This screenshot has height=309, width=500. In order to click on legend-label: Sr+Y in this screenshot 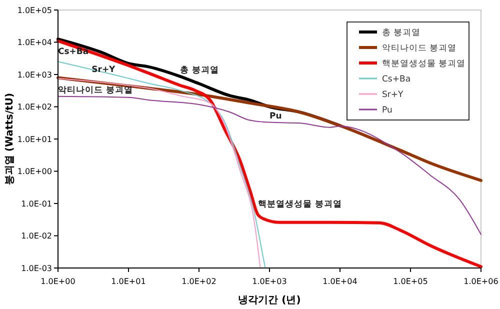, I will do `click(393, 95)`.